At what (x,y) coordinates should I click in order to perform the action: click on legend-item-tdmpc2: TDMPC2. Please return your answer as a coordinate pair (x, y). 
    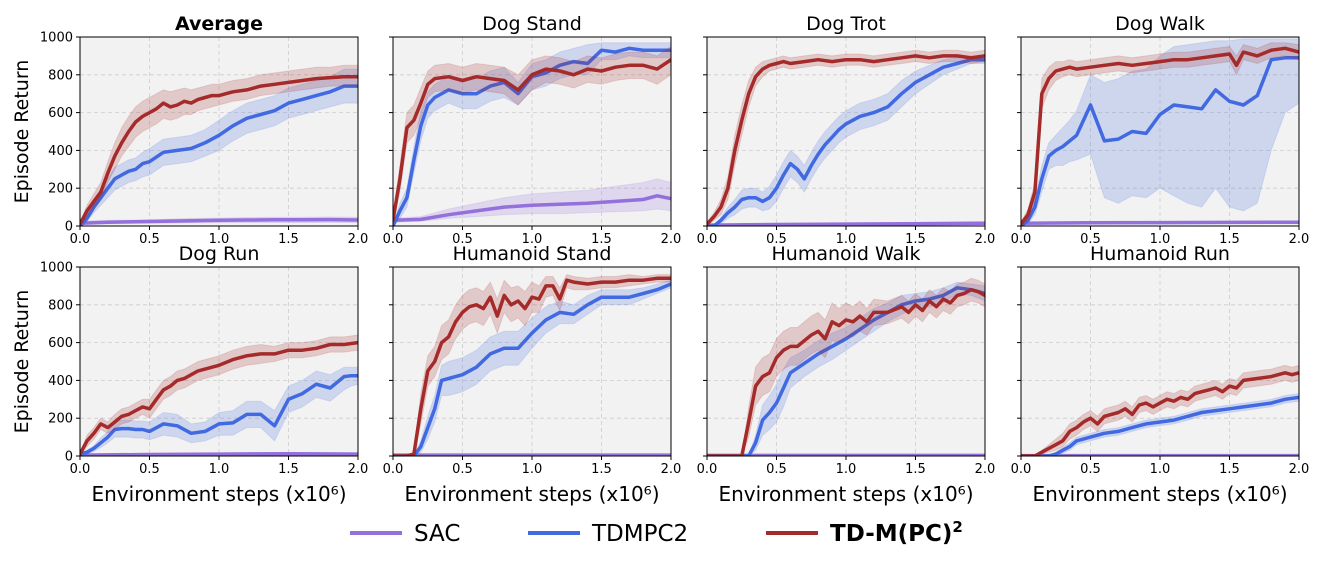
    Looking at the image, I should click on (608, 534).